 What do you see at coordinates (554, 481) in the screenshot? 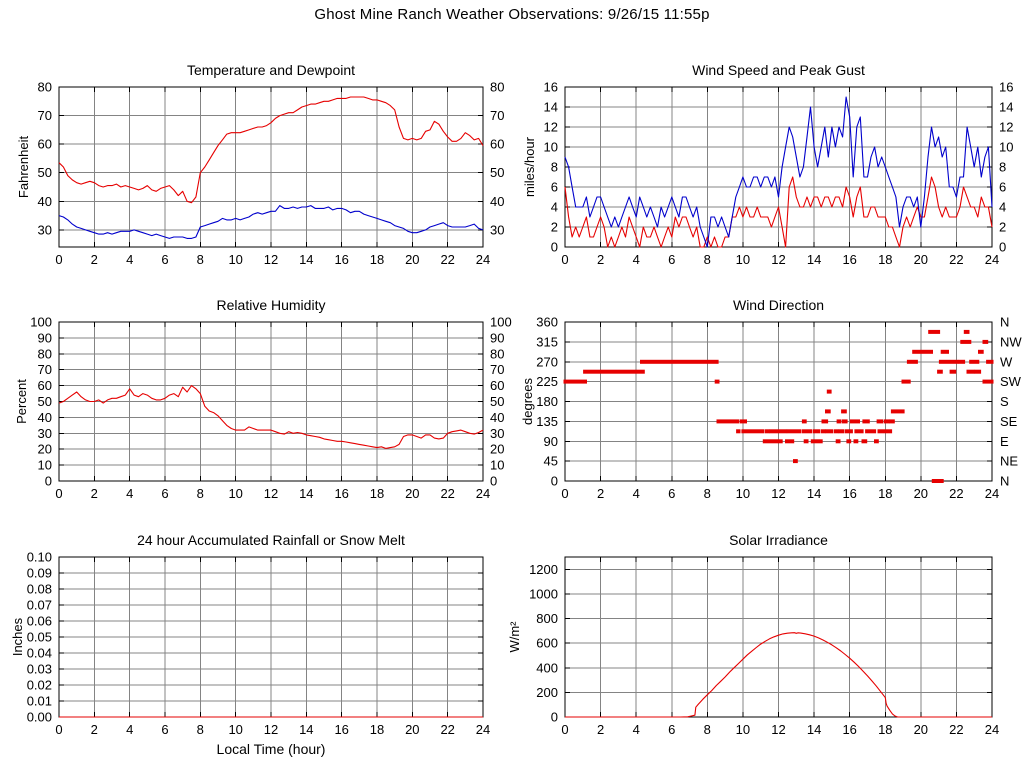
I see `y-tick-label-left: 0` at bounding box center [554, 481].